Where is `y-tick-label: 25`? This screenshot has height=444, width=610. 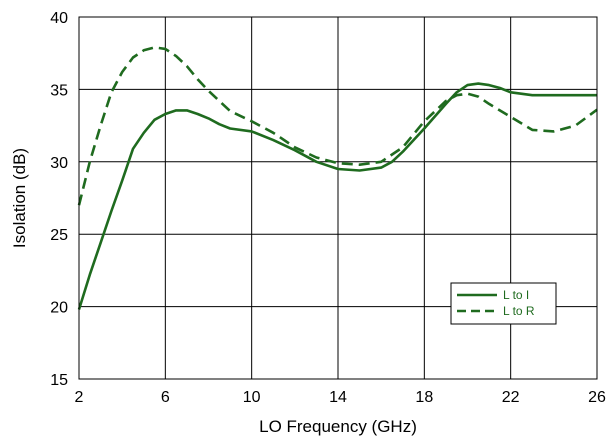 y-tick-label: 25 is located at coordinates (59, 235).